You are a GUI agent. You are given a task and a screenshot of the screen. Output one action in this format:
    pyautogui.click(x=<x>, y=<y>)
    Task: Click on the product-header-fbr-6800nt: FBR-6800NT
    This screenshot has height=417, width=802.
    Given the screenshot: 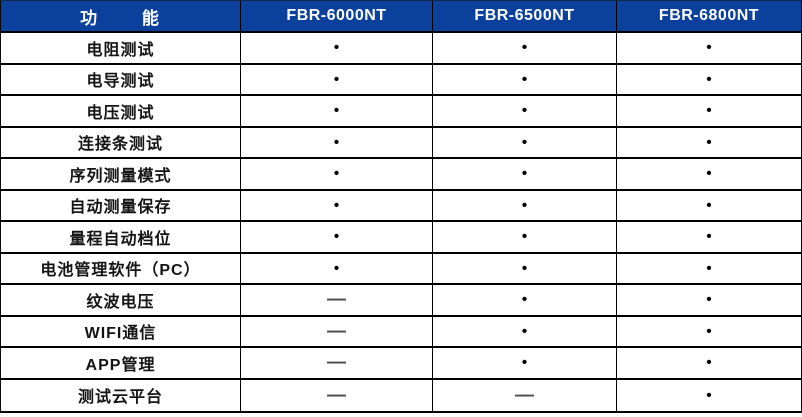 What is the action you would take?
    pyautogui.click(x=709, y=17)
    